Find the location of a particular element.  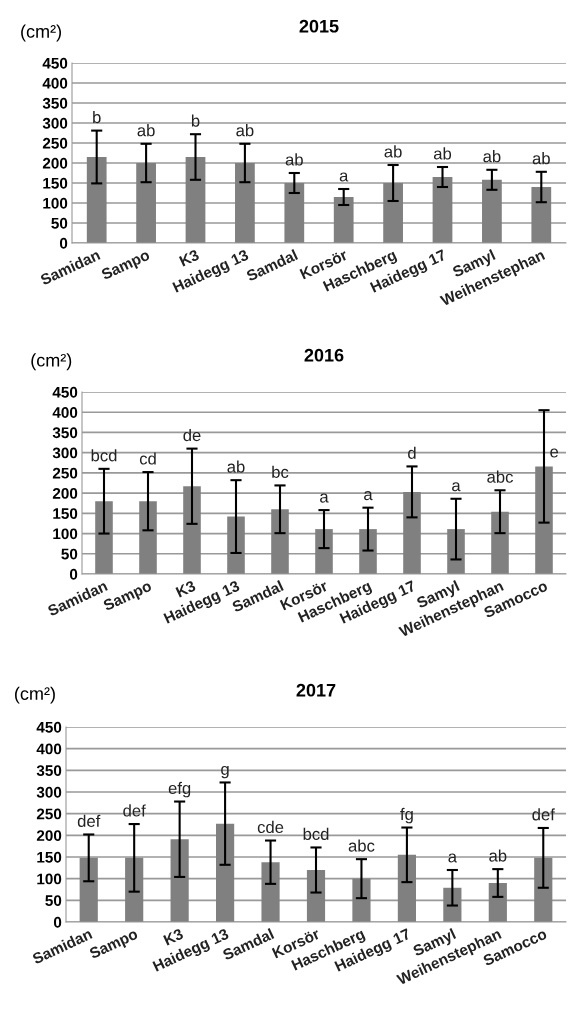

data-label: cd is located at coordinates (147, 458).